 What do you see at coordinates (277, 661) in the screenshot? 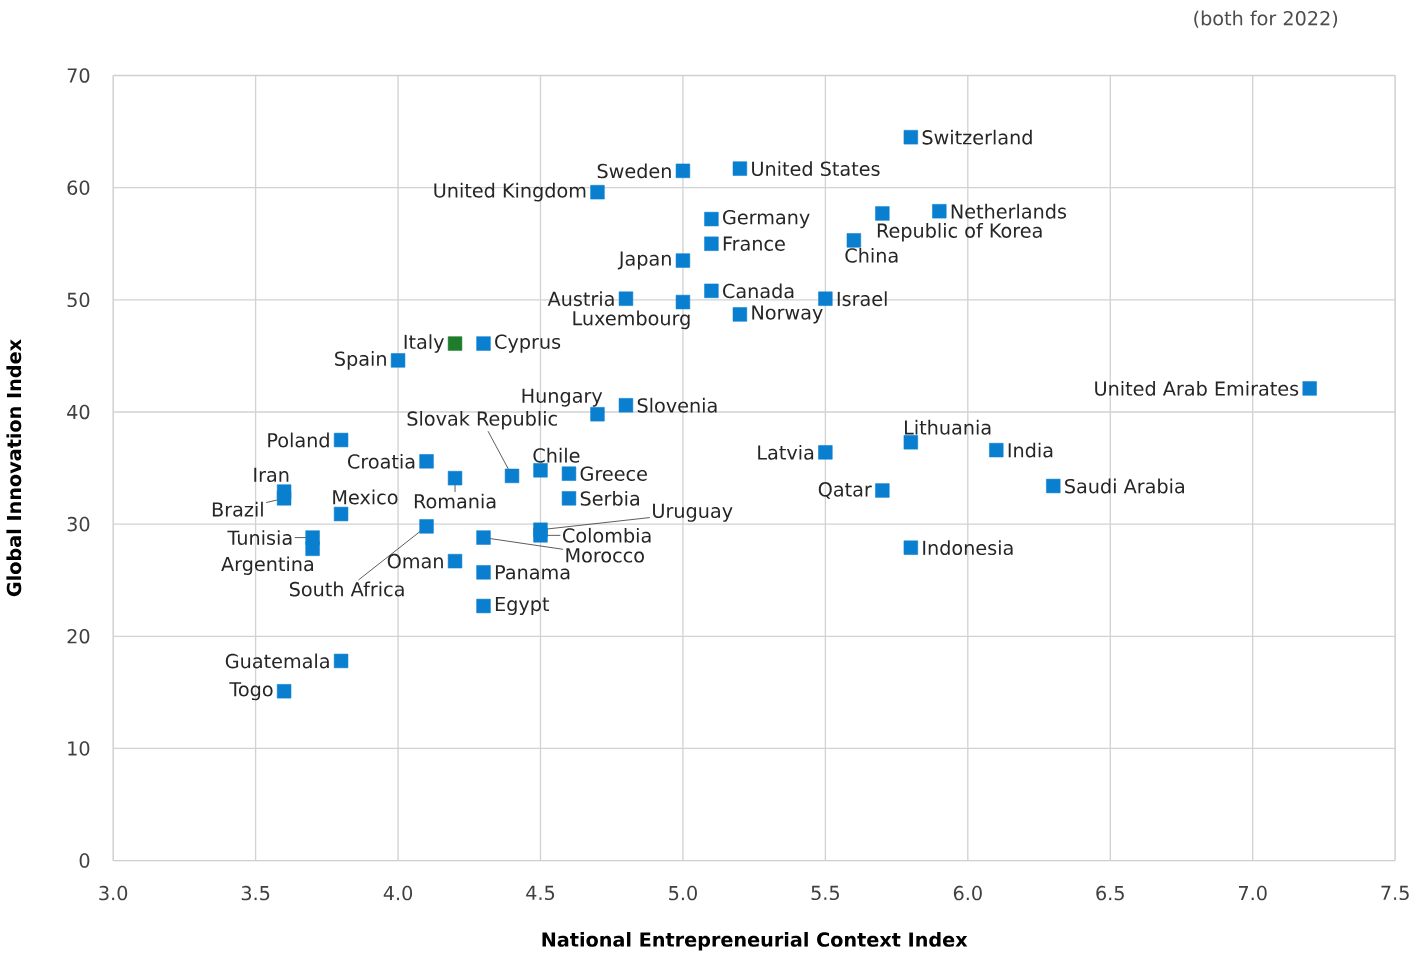
I see `annotation: Guatemala` at bounding box center [277, 661].